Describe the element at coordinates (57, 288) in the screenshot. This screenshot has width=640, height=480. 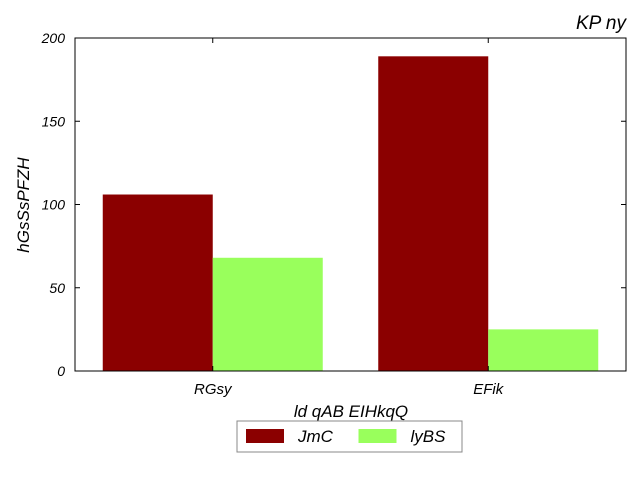
I see `y-tick-label: 50` at that location.